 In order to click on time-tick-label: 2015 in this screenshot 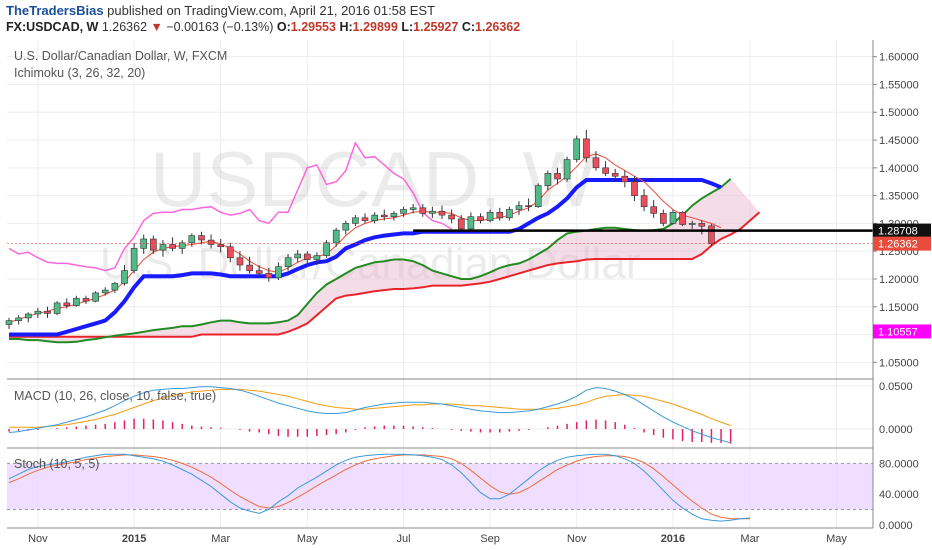, I will do `click(134, 539)`.